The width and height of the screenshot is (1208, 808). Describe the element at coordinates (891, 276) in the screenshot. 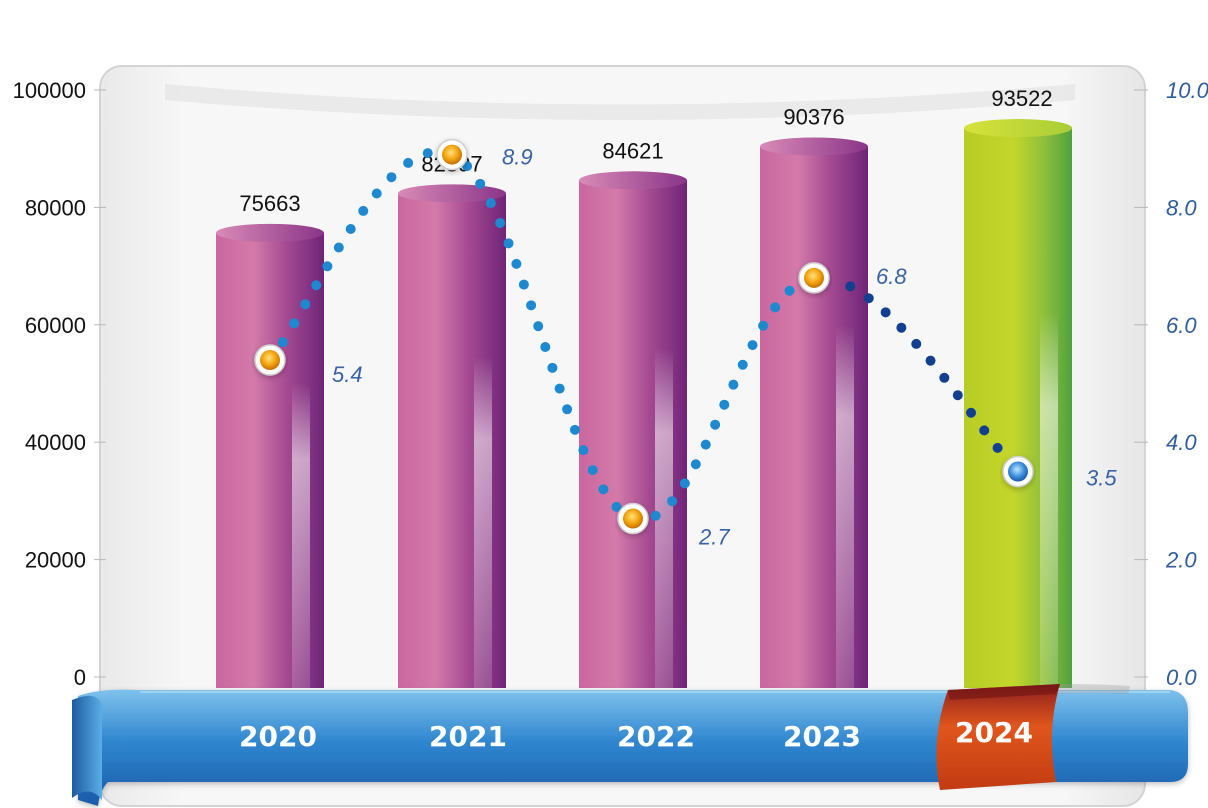

I see `growth-value-label: 6.8` at that location.